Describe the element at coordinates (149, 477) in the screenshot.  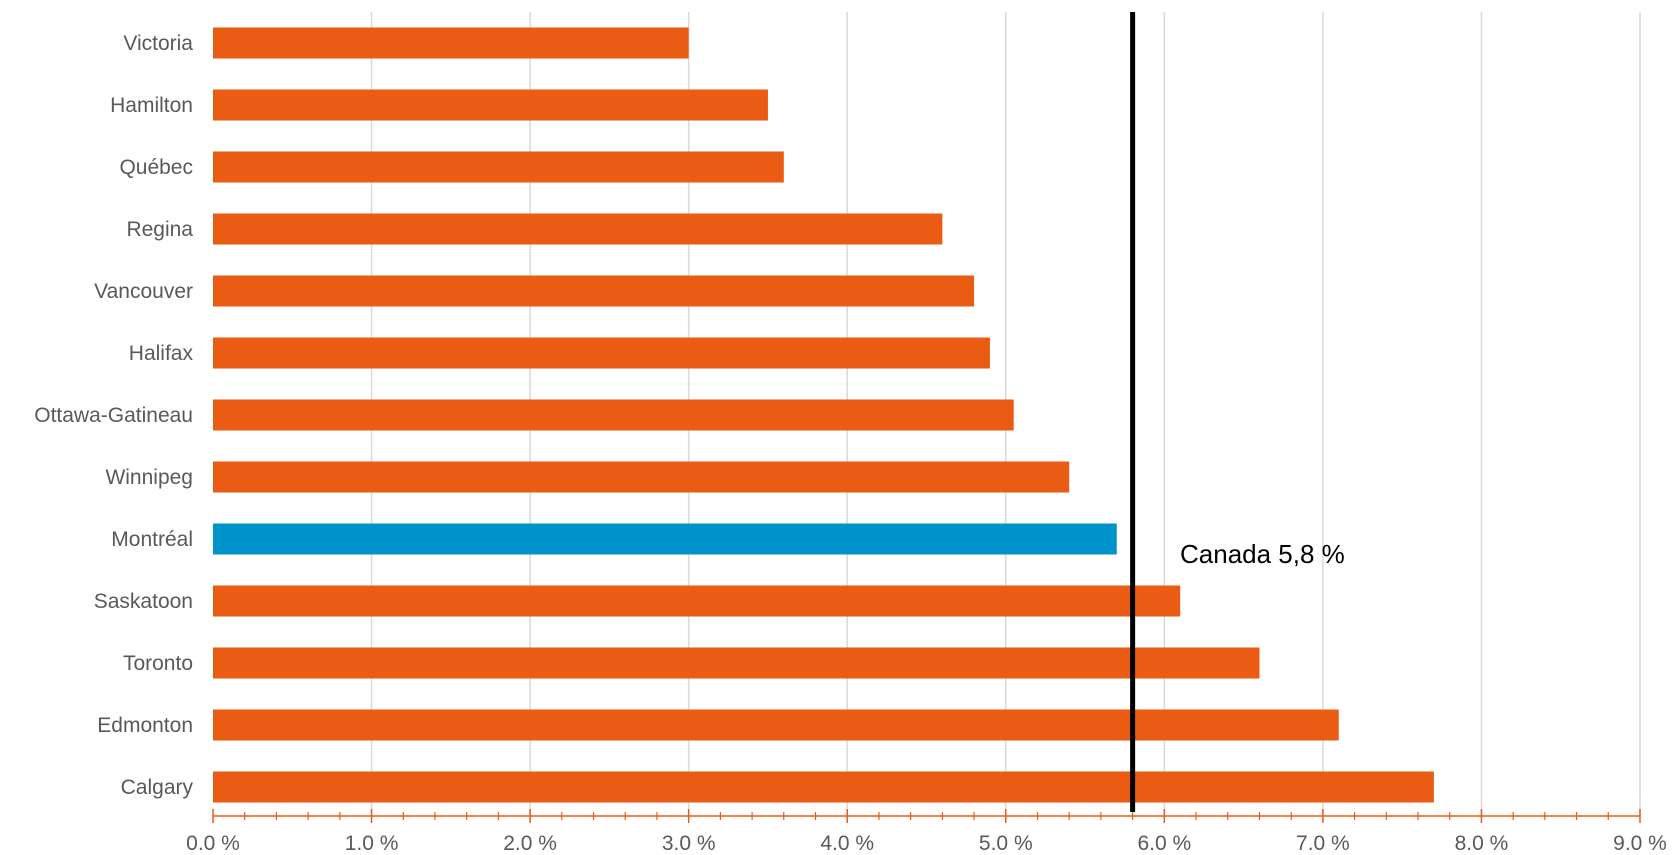
I see `category-label: Winnipeg` at that location.